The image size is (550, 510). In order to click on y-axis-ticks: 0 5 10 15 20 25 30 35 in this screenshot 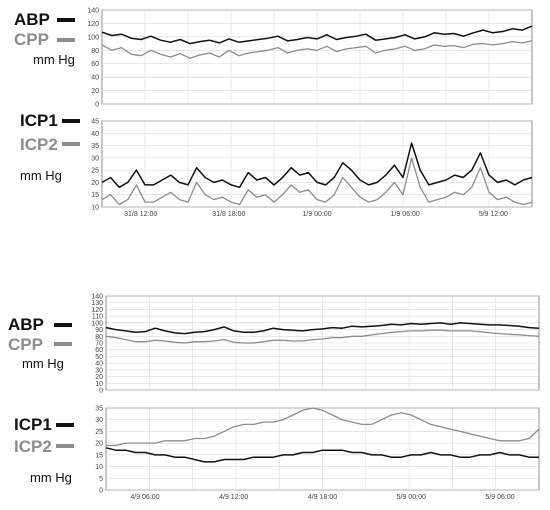, I will do `click(99, 450)`.